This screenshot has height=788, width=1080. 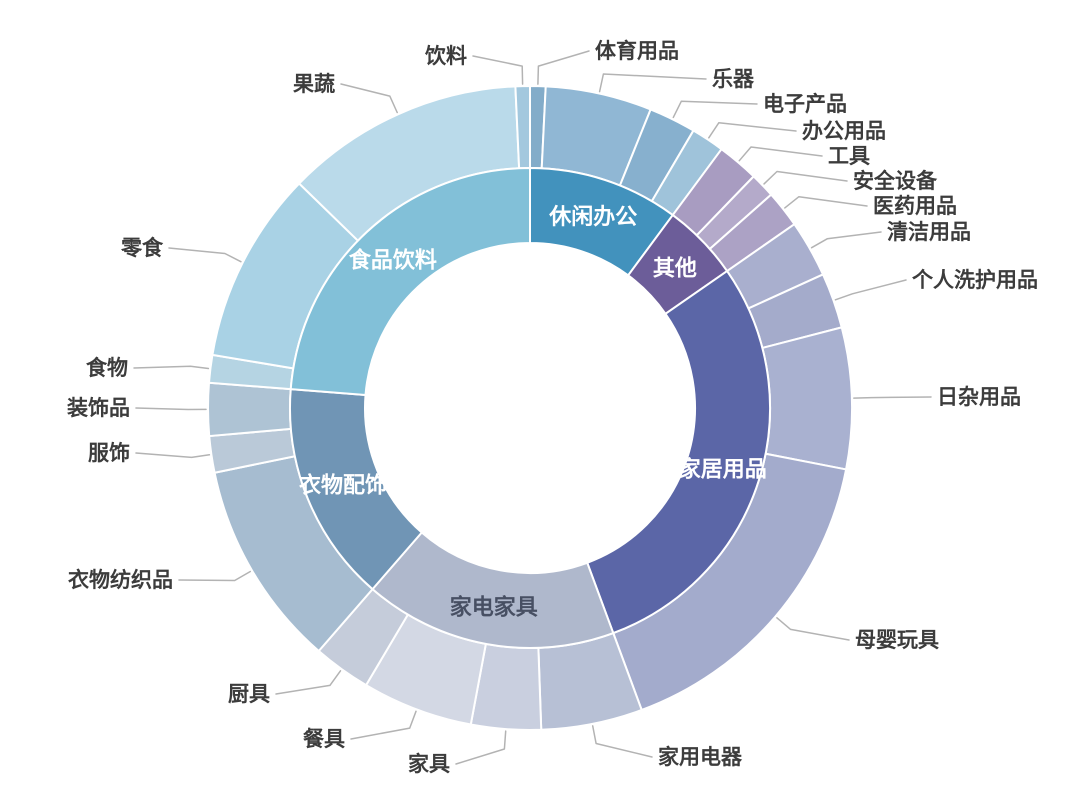 What do you see at coordinates (308, 682) in the screenshot?
I see `leader-line-kitchenware` at bounding box center [308, 682].